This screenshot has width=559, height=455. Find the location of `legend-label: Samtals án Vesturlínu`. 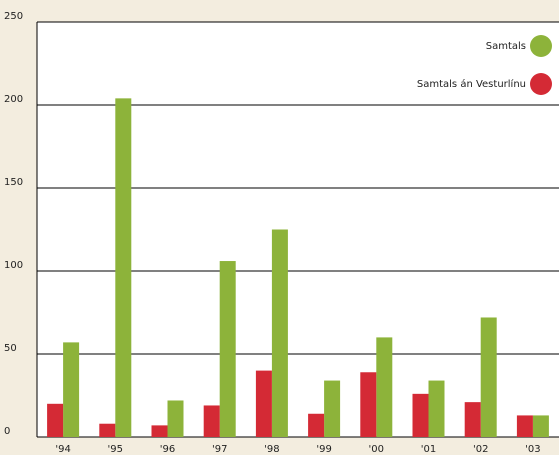

legend-label: Samtals án Vesturlínu is located at coordinates (471, 84).